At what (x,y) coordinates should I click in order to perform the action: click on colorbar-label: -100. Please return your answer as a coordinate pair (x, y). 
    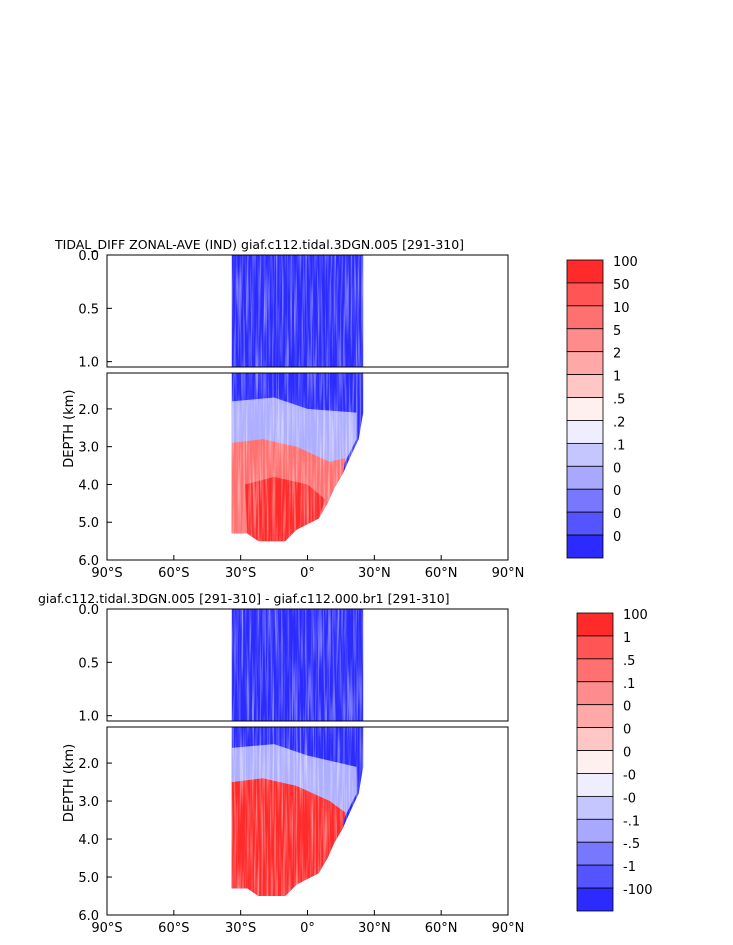
    Looking at the image, I should click on (638, 890).